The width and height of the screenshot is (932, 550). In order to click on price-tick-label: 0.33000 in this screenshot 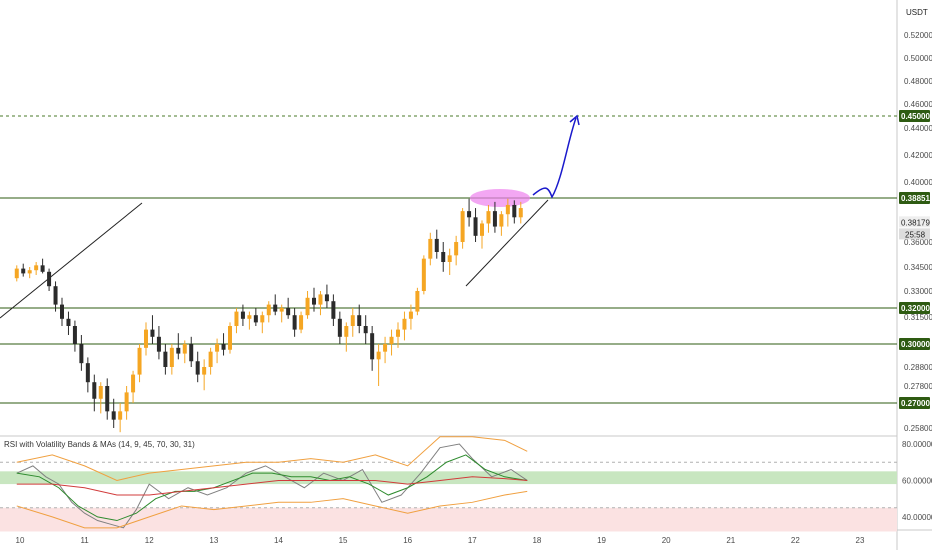, I will do `click(918, 291)`.